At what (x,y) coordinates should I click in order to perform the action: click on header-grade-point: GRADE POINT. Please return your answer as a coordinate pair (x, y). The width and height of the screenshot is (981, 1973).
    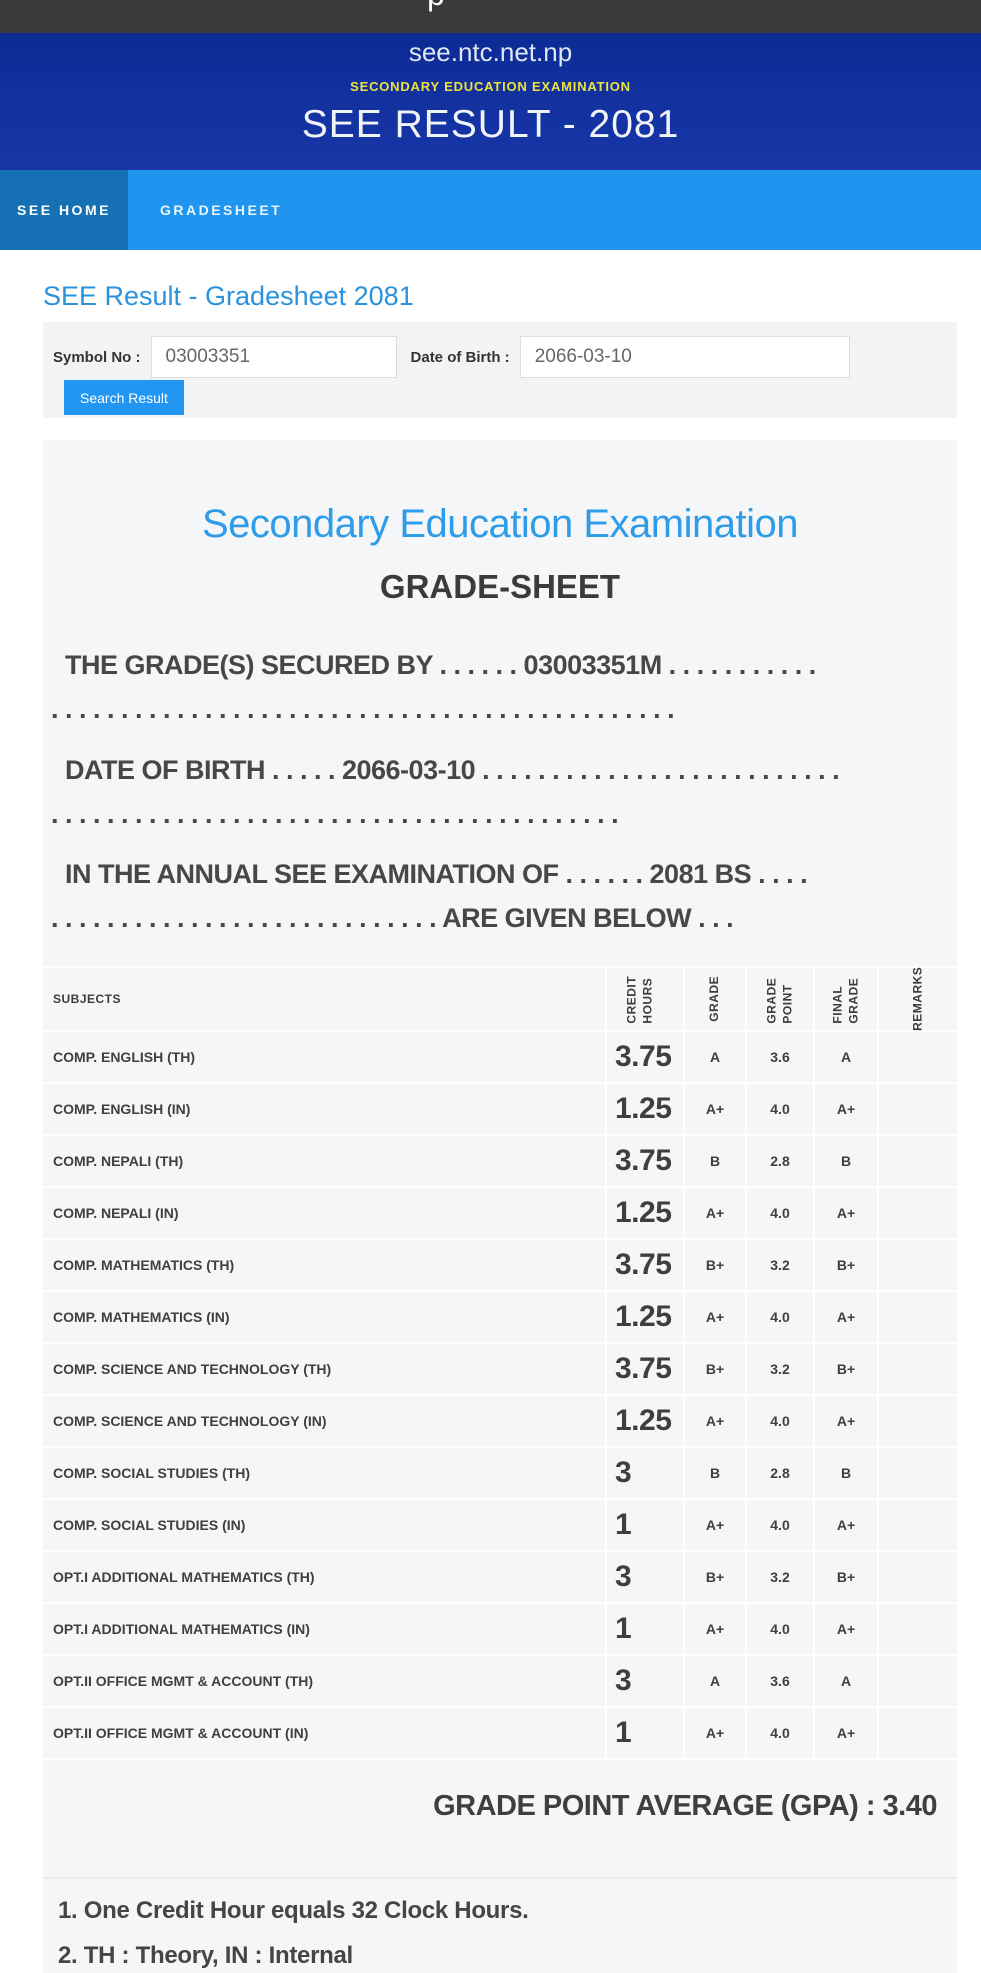
    Looking at the image, I should click on (779, 999).